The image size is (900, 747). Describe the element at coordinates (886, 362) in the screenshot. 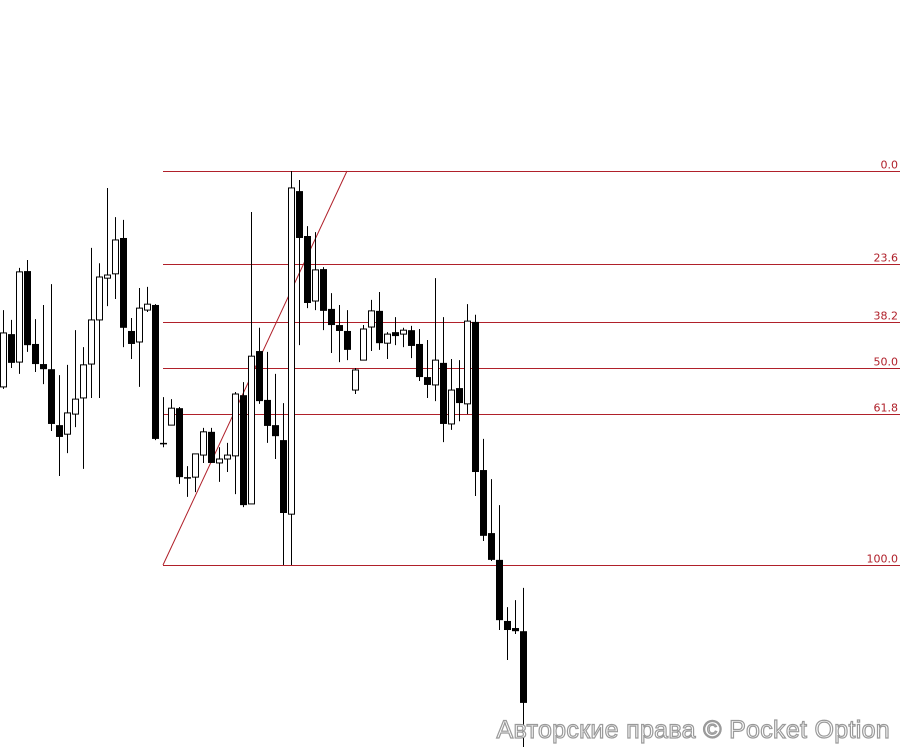

I see `fib-level-label: 50.0` at that location.